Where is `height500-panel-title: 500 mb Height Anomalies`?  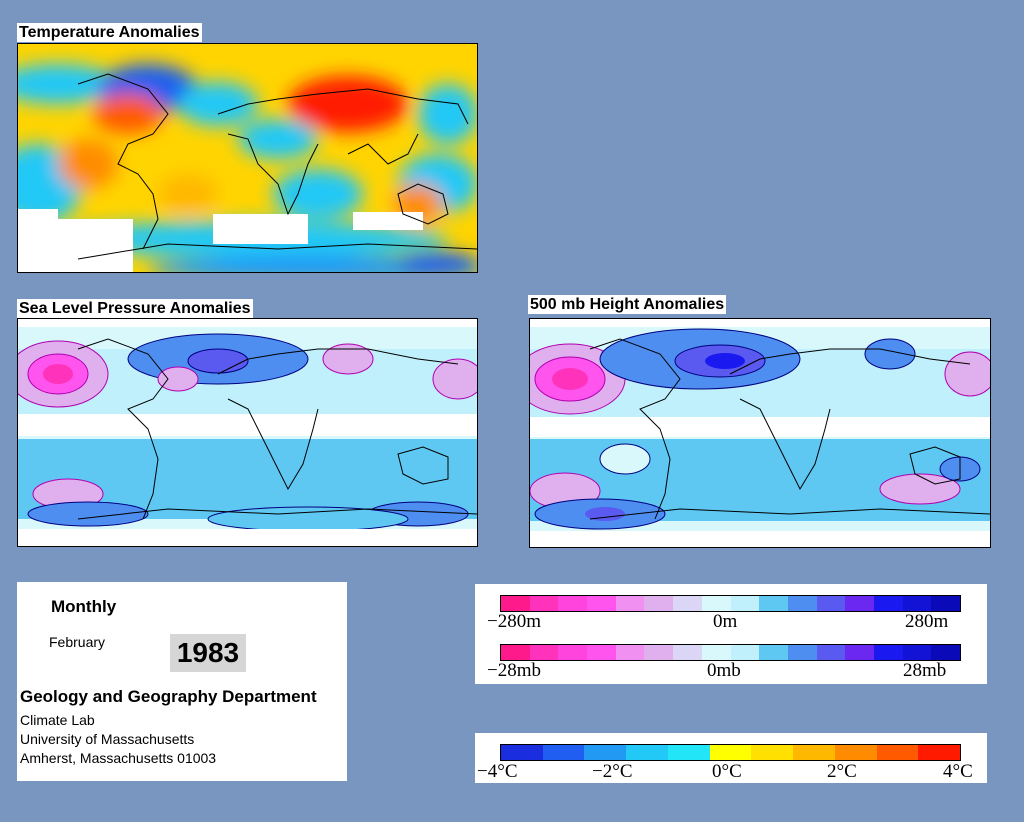 height500-panel-title: 500 mb Height Anomalies is located at coordinates (627, 304).